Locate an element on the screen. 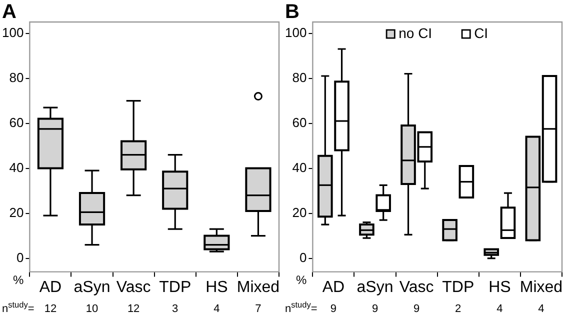 This screenshot has height=316, width=567. text: 7 is located at coordinates (258, 309).